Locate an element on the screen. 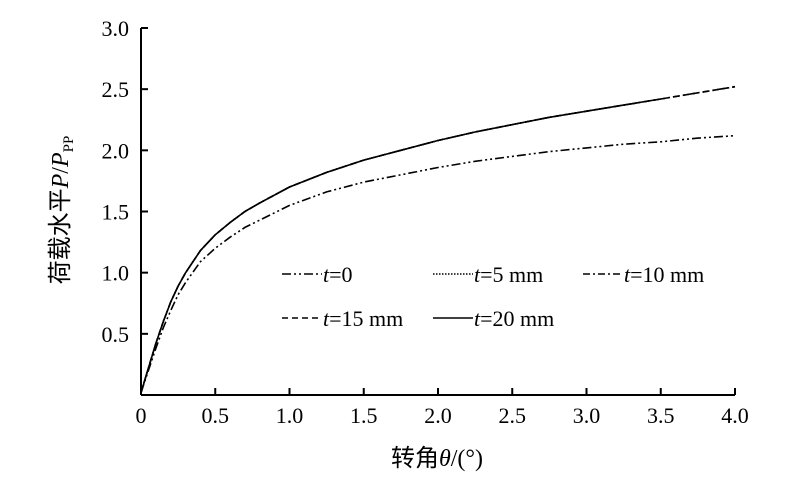 This screenshot has width=799, height=488. y-tick-label: 2.5 is located at coordinates (116, 89).